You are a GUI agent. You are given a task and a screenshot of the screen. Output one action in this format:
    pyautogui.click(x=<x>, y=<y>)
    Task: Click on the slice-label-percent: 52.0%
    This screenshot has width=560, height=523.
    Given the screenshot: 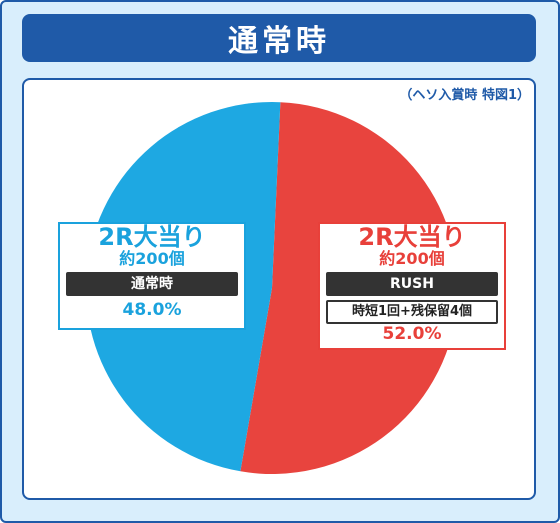 What is the action you would take?
    pyautogui.click(x=412, y=334)
    